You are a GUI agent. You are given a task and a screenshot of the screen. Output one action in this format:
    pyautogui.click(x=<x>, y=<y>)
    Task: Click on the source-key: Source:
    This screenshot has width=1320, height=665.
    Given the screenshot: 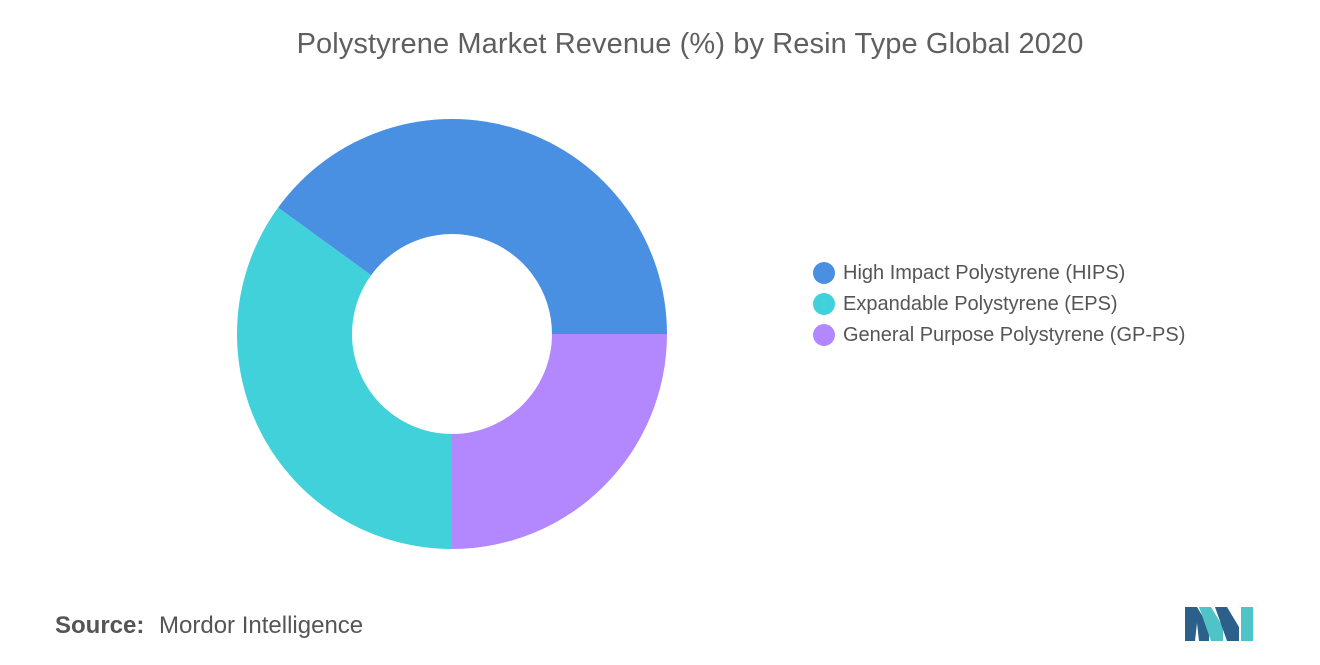 What is the action you would take?
    pyautogui.click(x=100, y=625)
    